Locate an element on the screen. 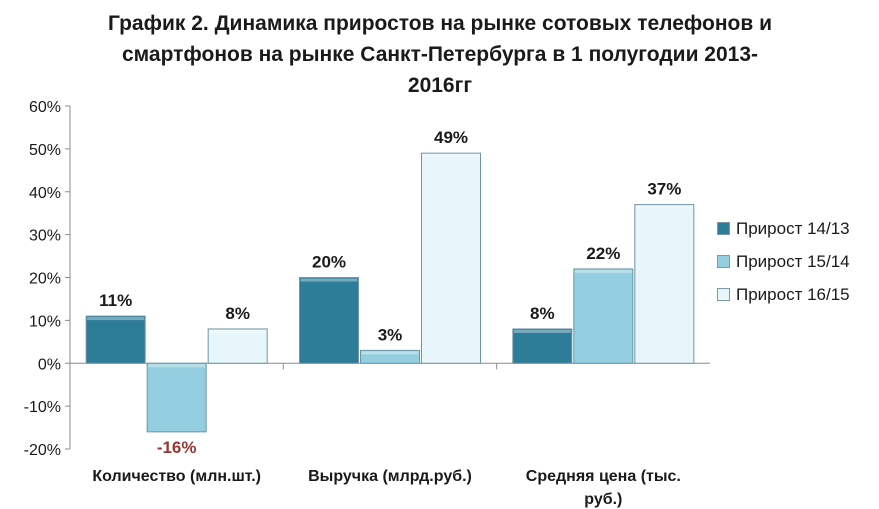  y-tick-label: 30% is located at coordinates (45, 236).